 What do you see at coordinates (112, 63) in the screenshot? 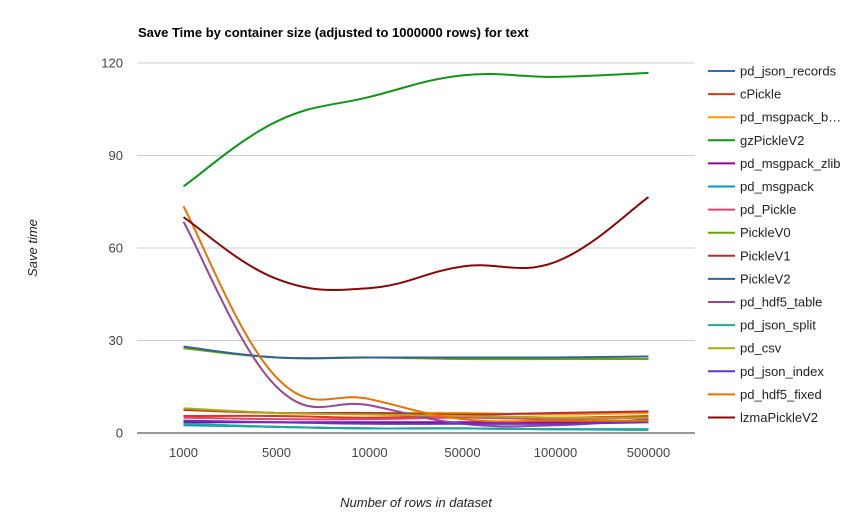
I see `y-tick-label: 120` at bounding box center [112, 63].